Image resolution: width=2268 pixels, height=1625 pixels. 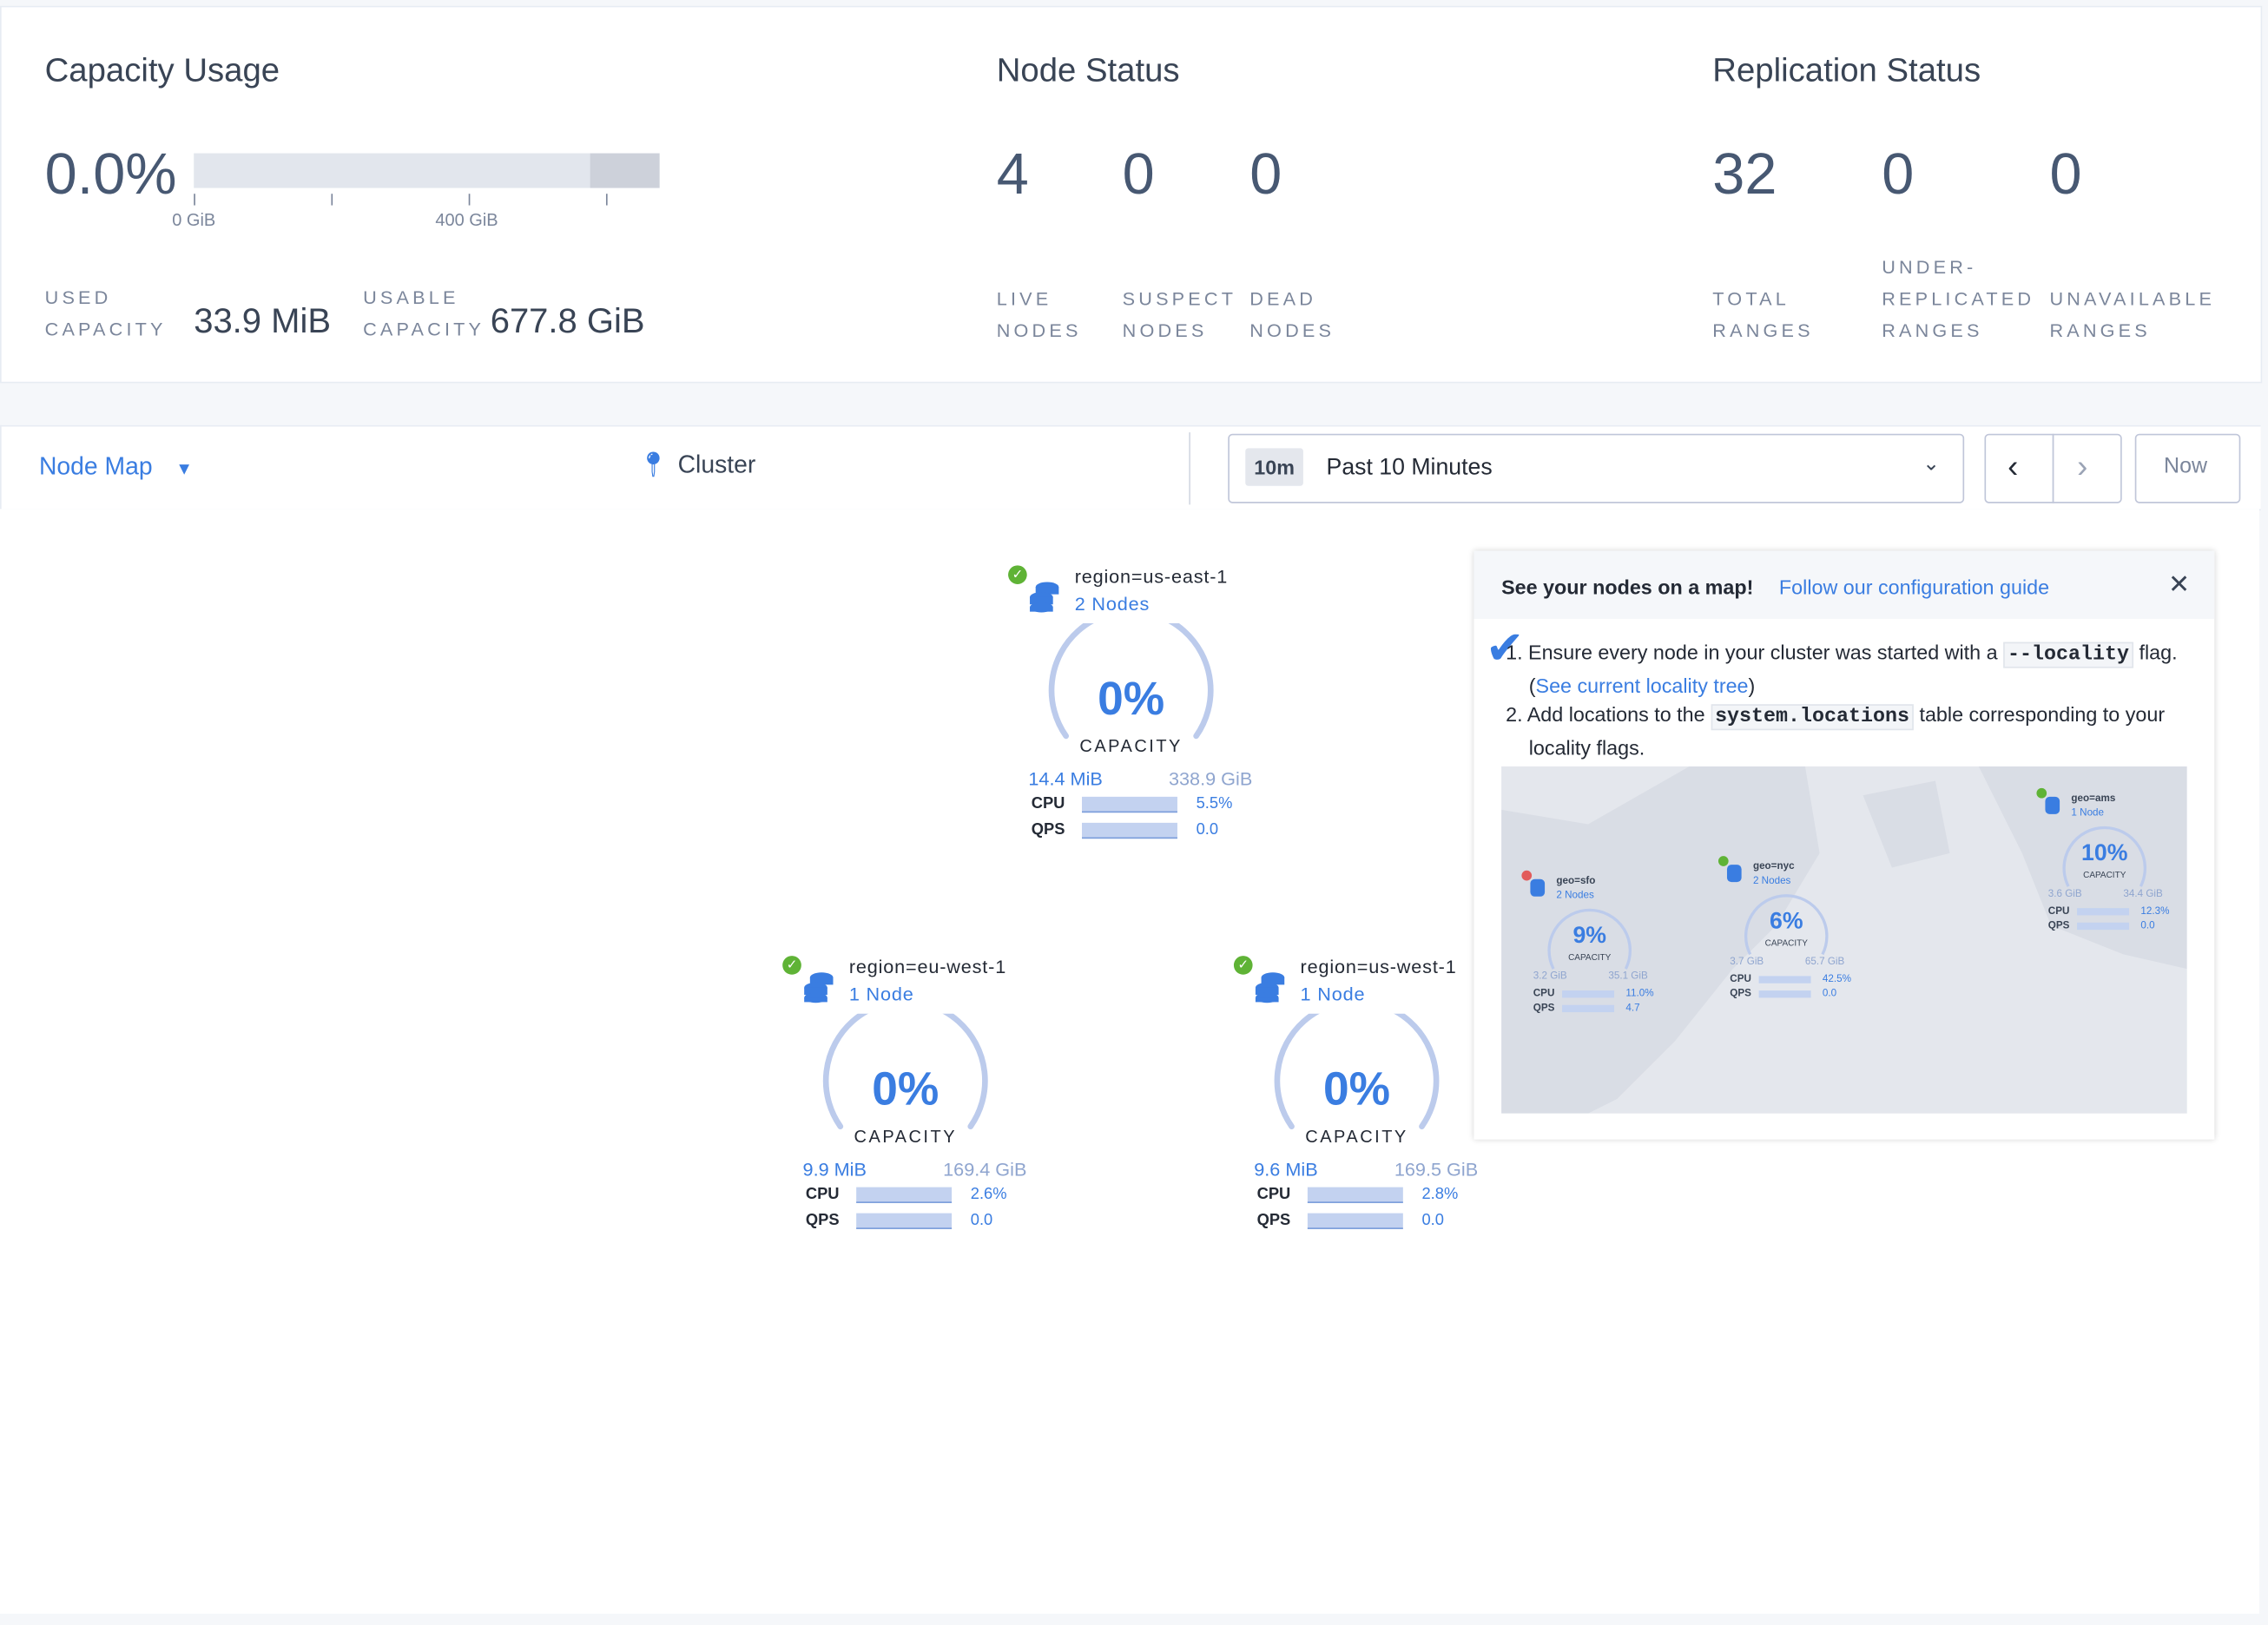 I want to click on total-value: 169.4 GiB, so click(x=985, y=1169).